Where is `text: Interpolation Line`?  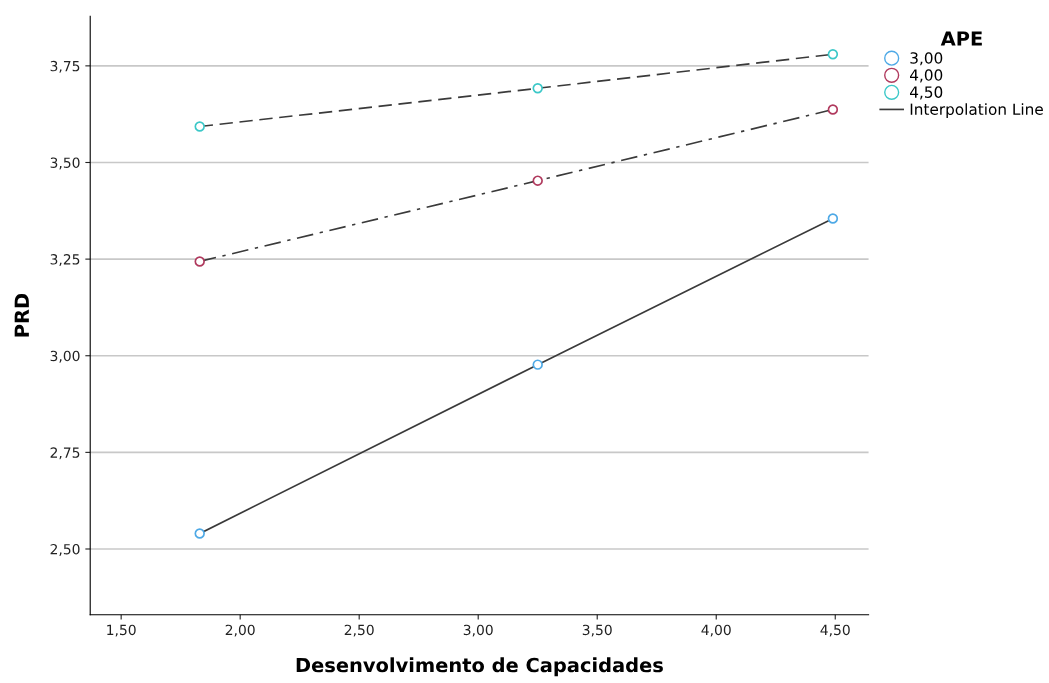 text: Interpolation Line is located at coordinates (976, 110).